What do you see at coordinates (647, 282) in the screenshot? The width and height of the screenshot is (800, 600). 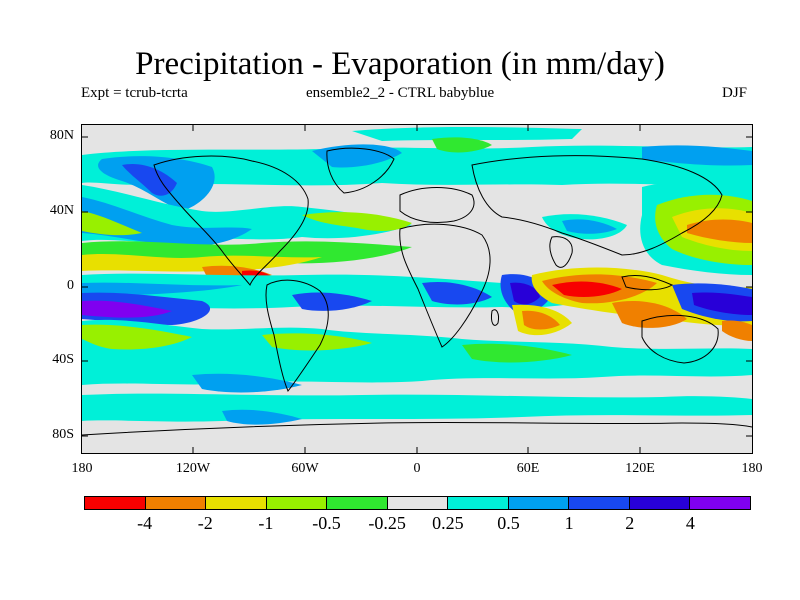 I see `maritime-continent` at bounding box center [647, 282].